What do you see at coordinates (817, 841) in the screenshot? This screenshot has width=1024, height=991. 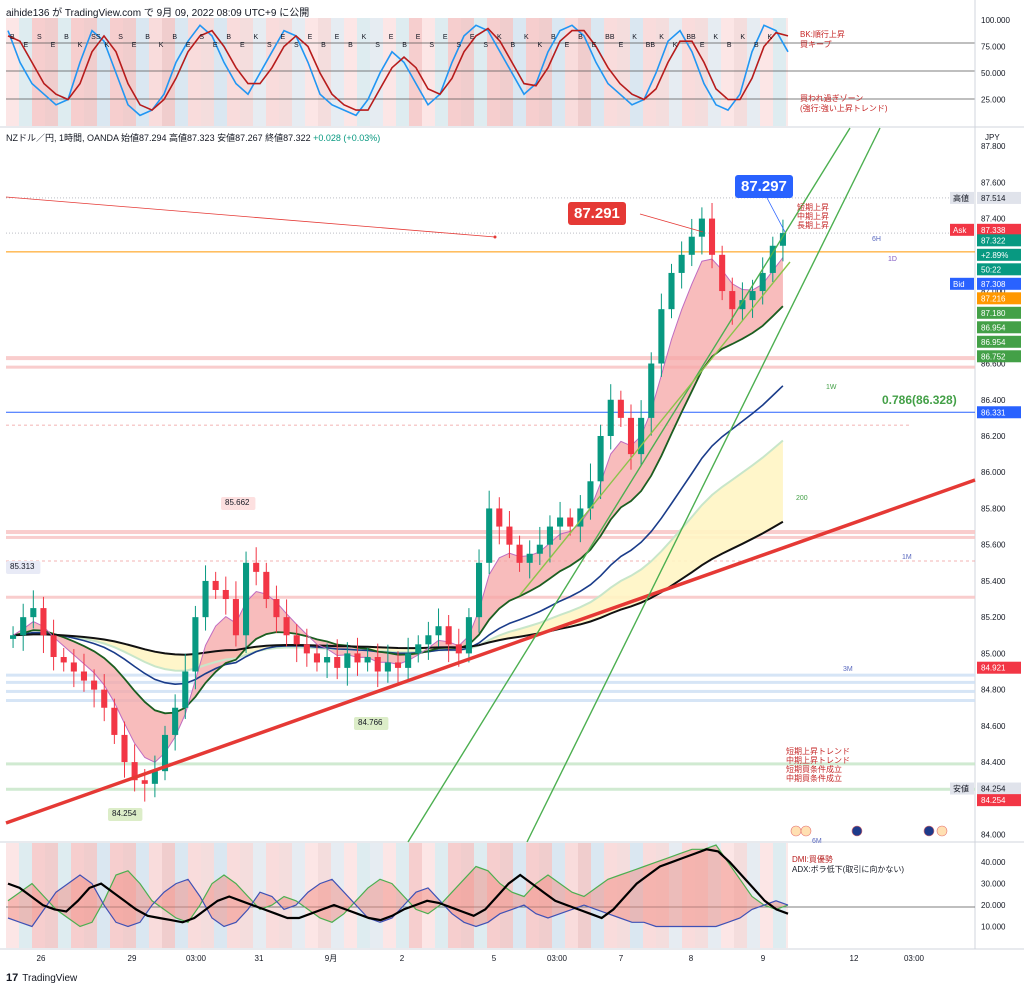 I see `timeframe-label: 6M` at bounding box center [817, 841].